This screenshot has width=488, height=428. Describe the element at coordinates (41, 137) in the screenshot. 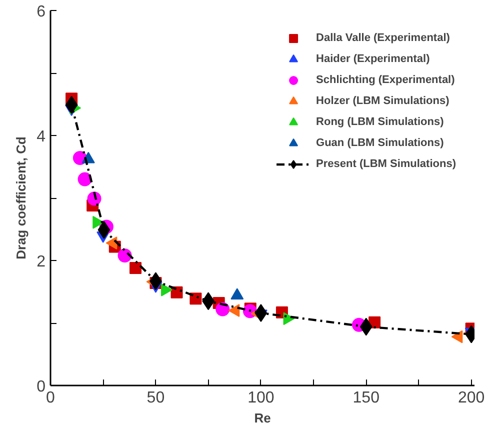

I see `y-tick-label: 4` at that location.